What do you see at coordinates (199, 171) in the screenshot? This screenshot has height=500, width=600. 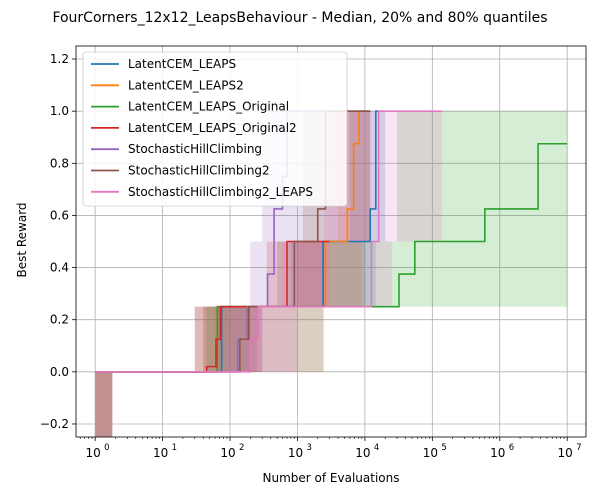 I see `legend-label: StochasticHillClimbing2` at bounding box center [199, 171].